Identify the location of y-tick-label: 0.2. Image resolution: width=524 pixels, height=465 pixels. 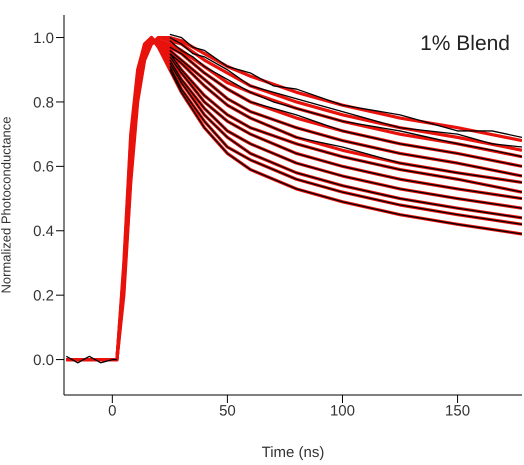
(43, 295).